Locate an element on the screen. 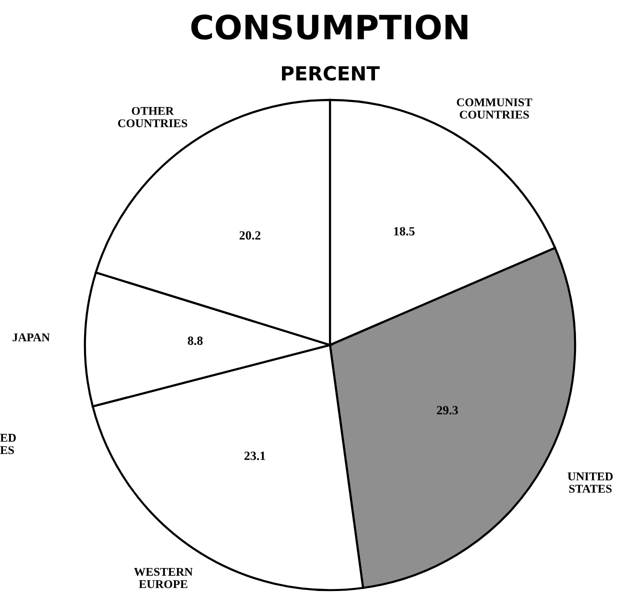 The height and width of the screenshot is (599, 622). slice-label: UNITED STATES is located at coordinates (590, 482).